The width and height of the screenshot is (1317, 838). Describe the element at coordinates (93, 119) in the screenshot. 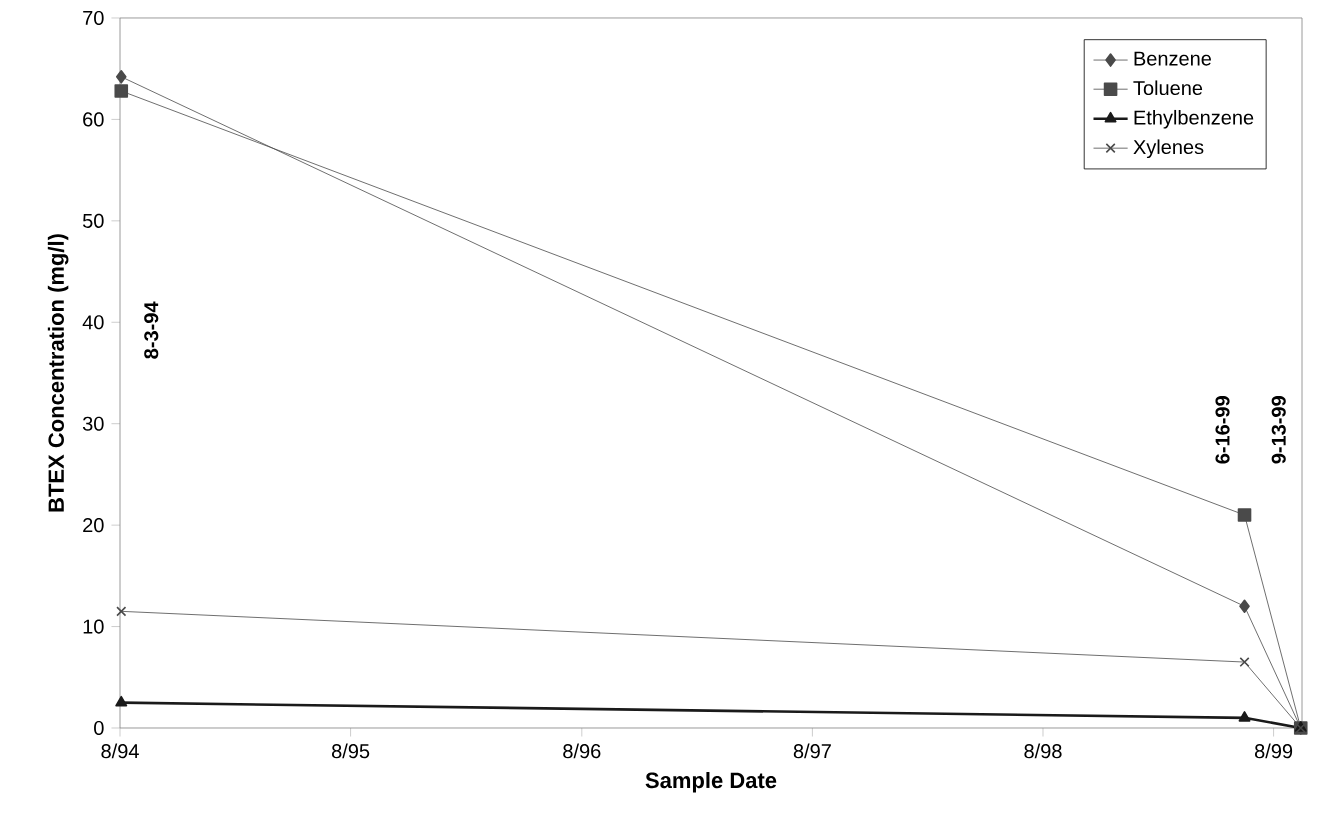

I see `y-tick-label: 60` at that location.